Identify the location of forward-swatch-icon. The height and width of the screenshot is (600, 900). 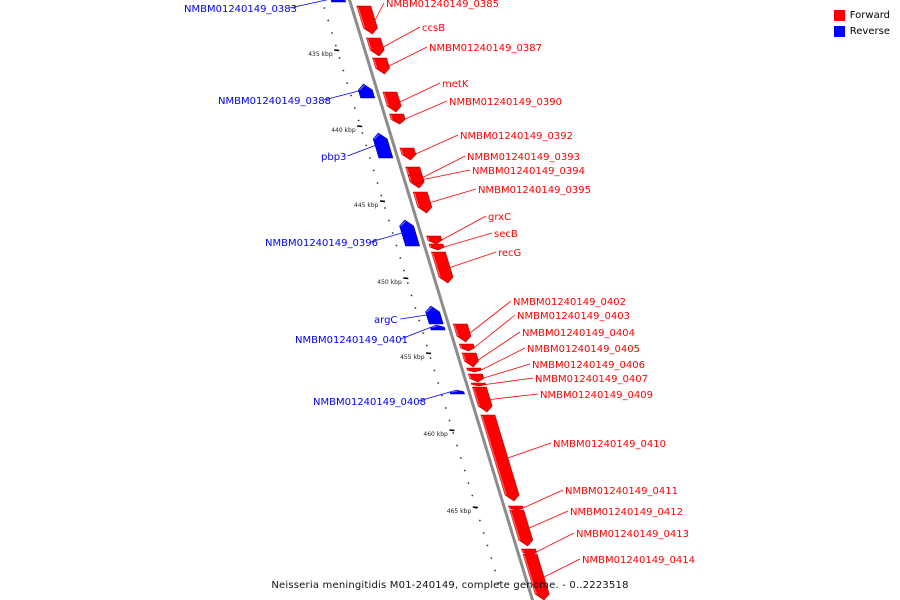
(839, 15).